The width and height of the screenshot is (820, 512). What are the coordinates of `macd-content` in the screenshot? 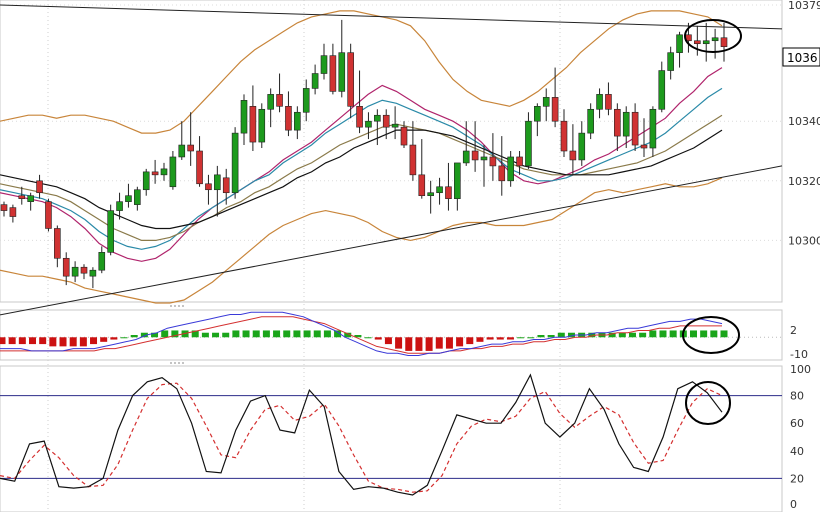 It's located at (391, 333).